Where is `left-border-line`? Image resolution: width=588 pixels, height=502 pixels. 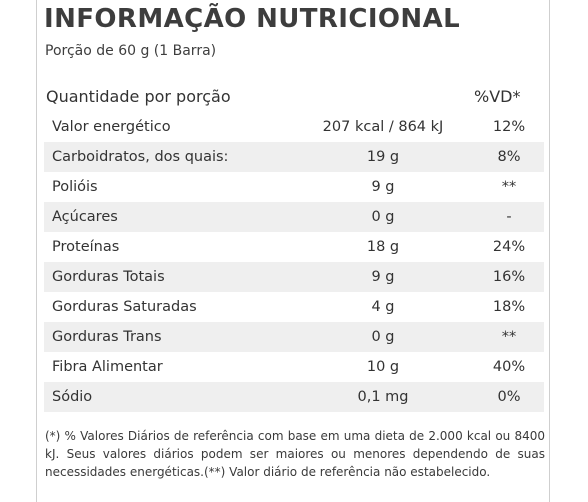
left-border-line is located at coordinates (36, 251).